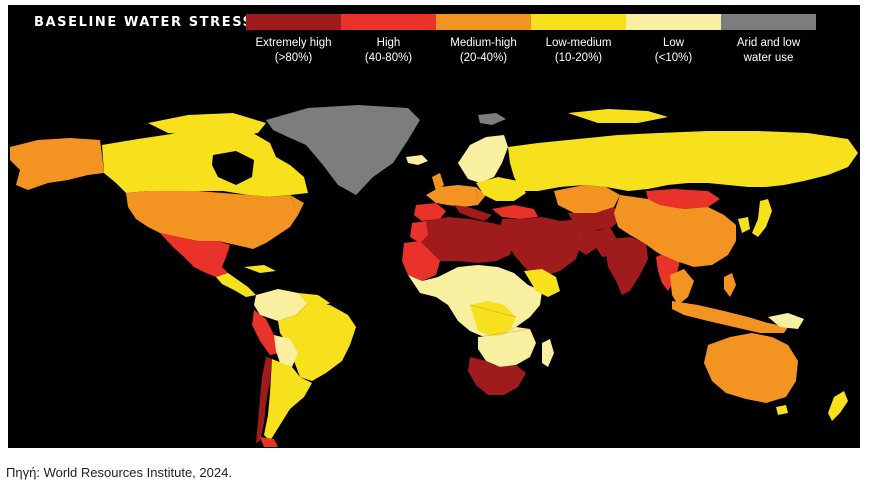  I want to click on legend-label-medium-high: Medium-high (20-40%), so click(483, 50).